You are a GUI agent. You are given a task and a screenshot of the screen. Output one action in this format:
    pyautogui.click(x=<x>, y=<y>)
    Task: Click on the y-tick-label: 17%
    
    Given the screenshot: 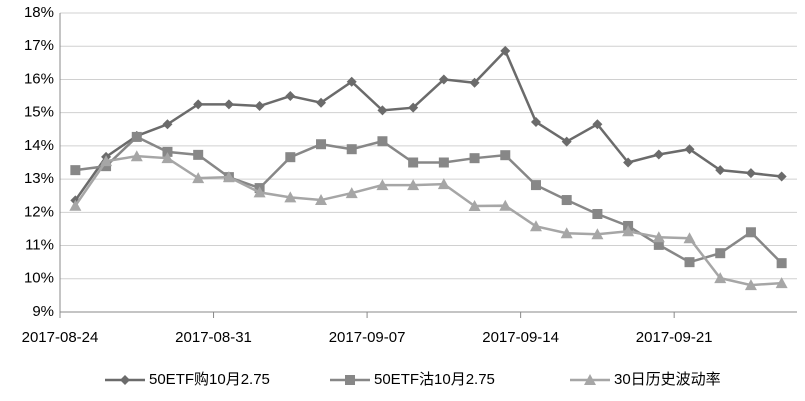 What is the action you would take?
    pyautogui.click(x=39, y=45)
    